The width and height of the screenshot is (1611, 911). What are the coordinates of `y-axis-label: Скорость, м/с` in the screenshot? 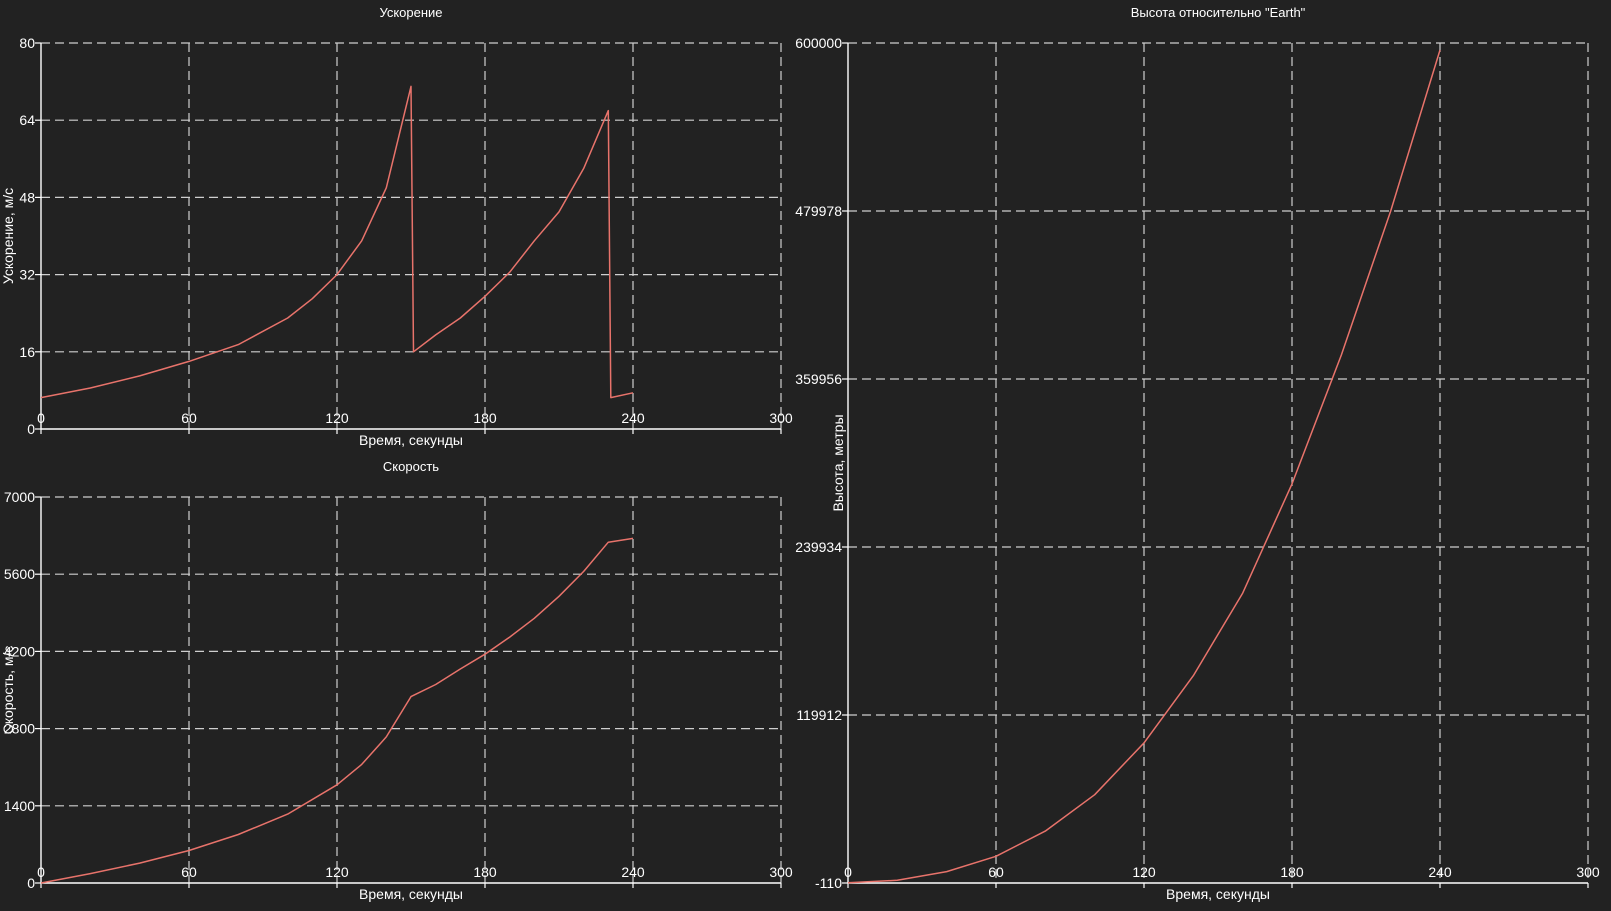 It's located at (8, 690).